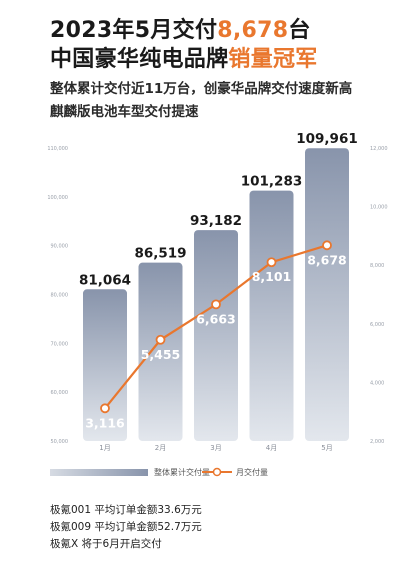 This screenshot has height=573, width=410. I want to click on subheadline-line-1: 整体累计交付近11万台，创豪华品牌交付速度新高, so click(201, 89).